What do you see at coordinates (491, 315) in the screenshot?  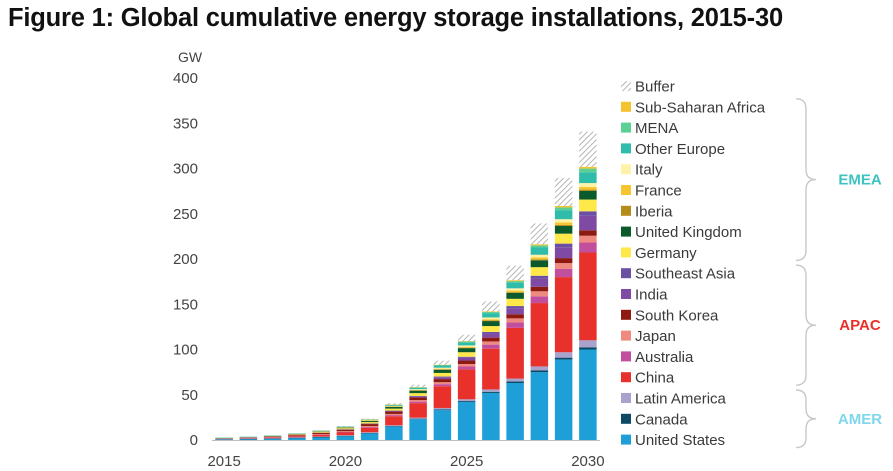 I see `bar-segment-other-europe-2026` at bounding box center [491, 315].